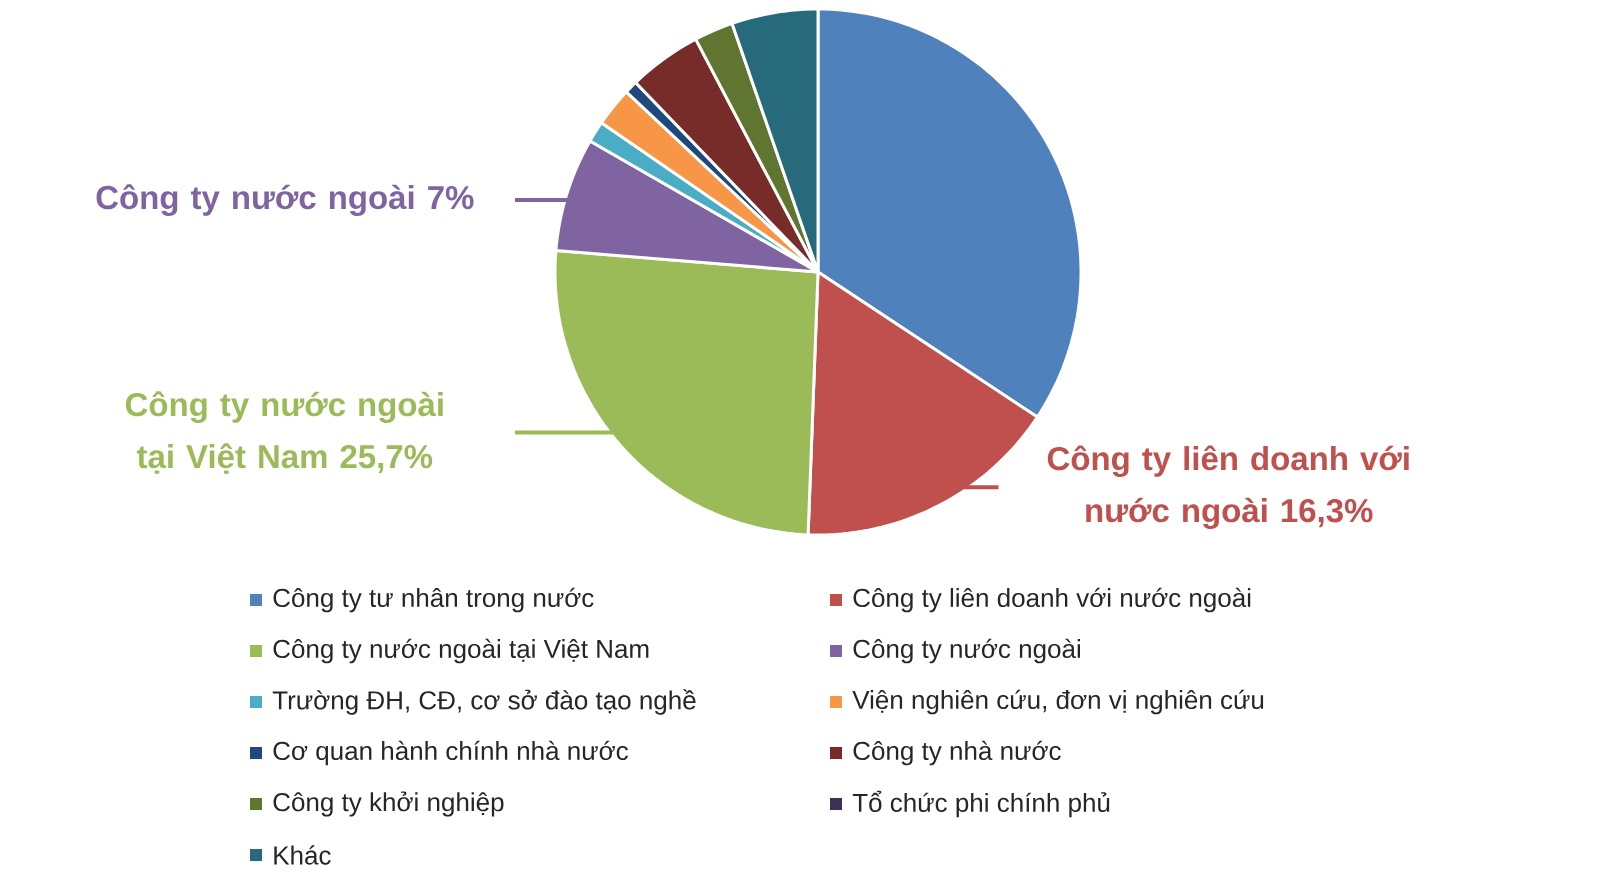 The height and width of the screenshot is (886, 1600). What do you see at coordinates (433, 600) in the screenshot?
I see `legend-label: Công ty tư nhân trong nước` at bounding box center [433, 600].